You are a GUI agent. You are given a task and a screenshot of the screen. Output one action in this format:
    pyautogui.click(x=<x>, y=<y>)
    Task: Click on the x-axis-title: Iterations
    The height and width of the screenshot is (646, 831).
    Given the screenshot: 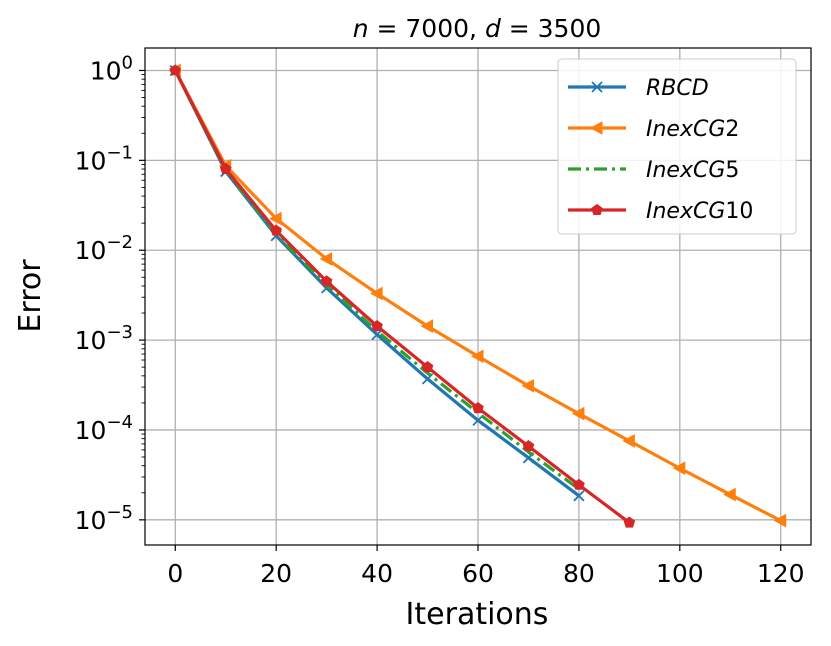 What is the action you would take?
    pyautogui.click(x=477, y=614)
    